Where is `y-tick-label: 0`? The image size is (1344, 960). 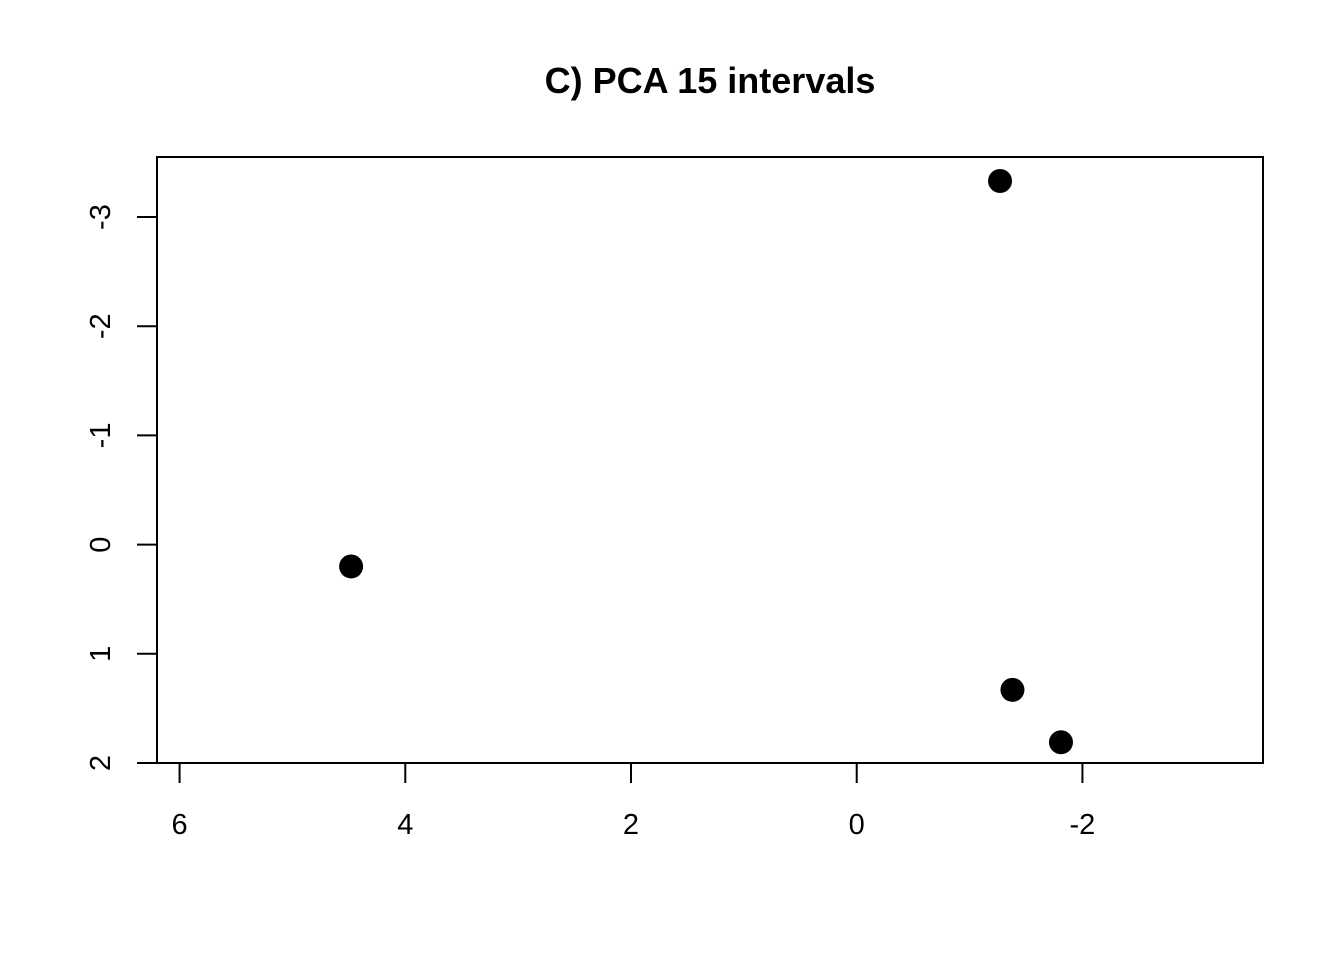 y-tick-label: 0 is located at coordinates (101, 545).